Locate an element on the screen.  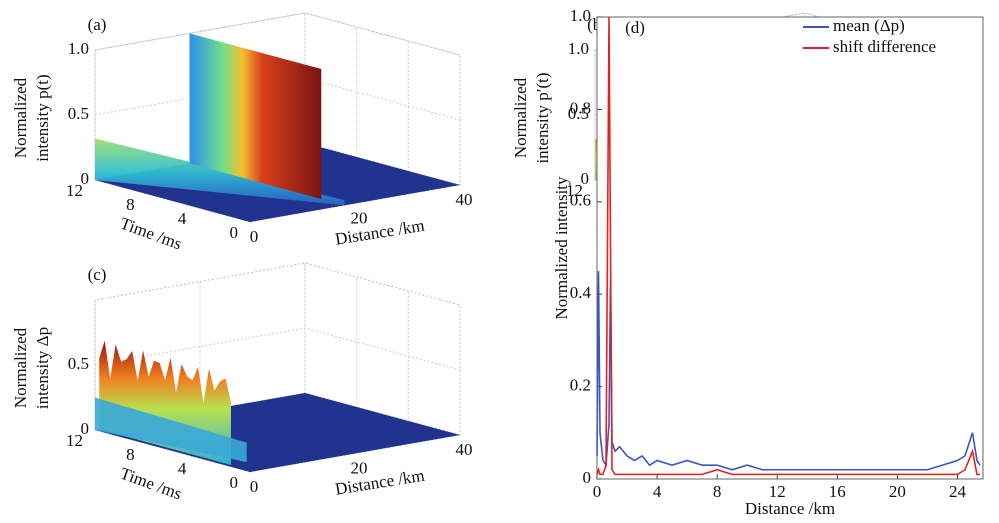
z-axis-label: intensity Δp is located at coordinates (42, 368).